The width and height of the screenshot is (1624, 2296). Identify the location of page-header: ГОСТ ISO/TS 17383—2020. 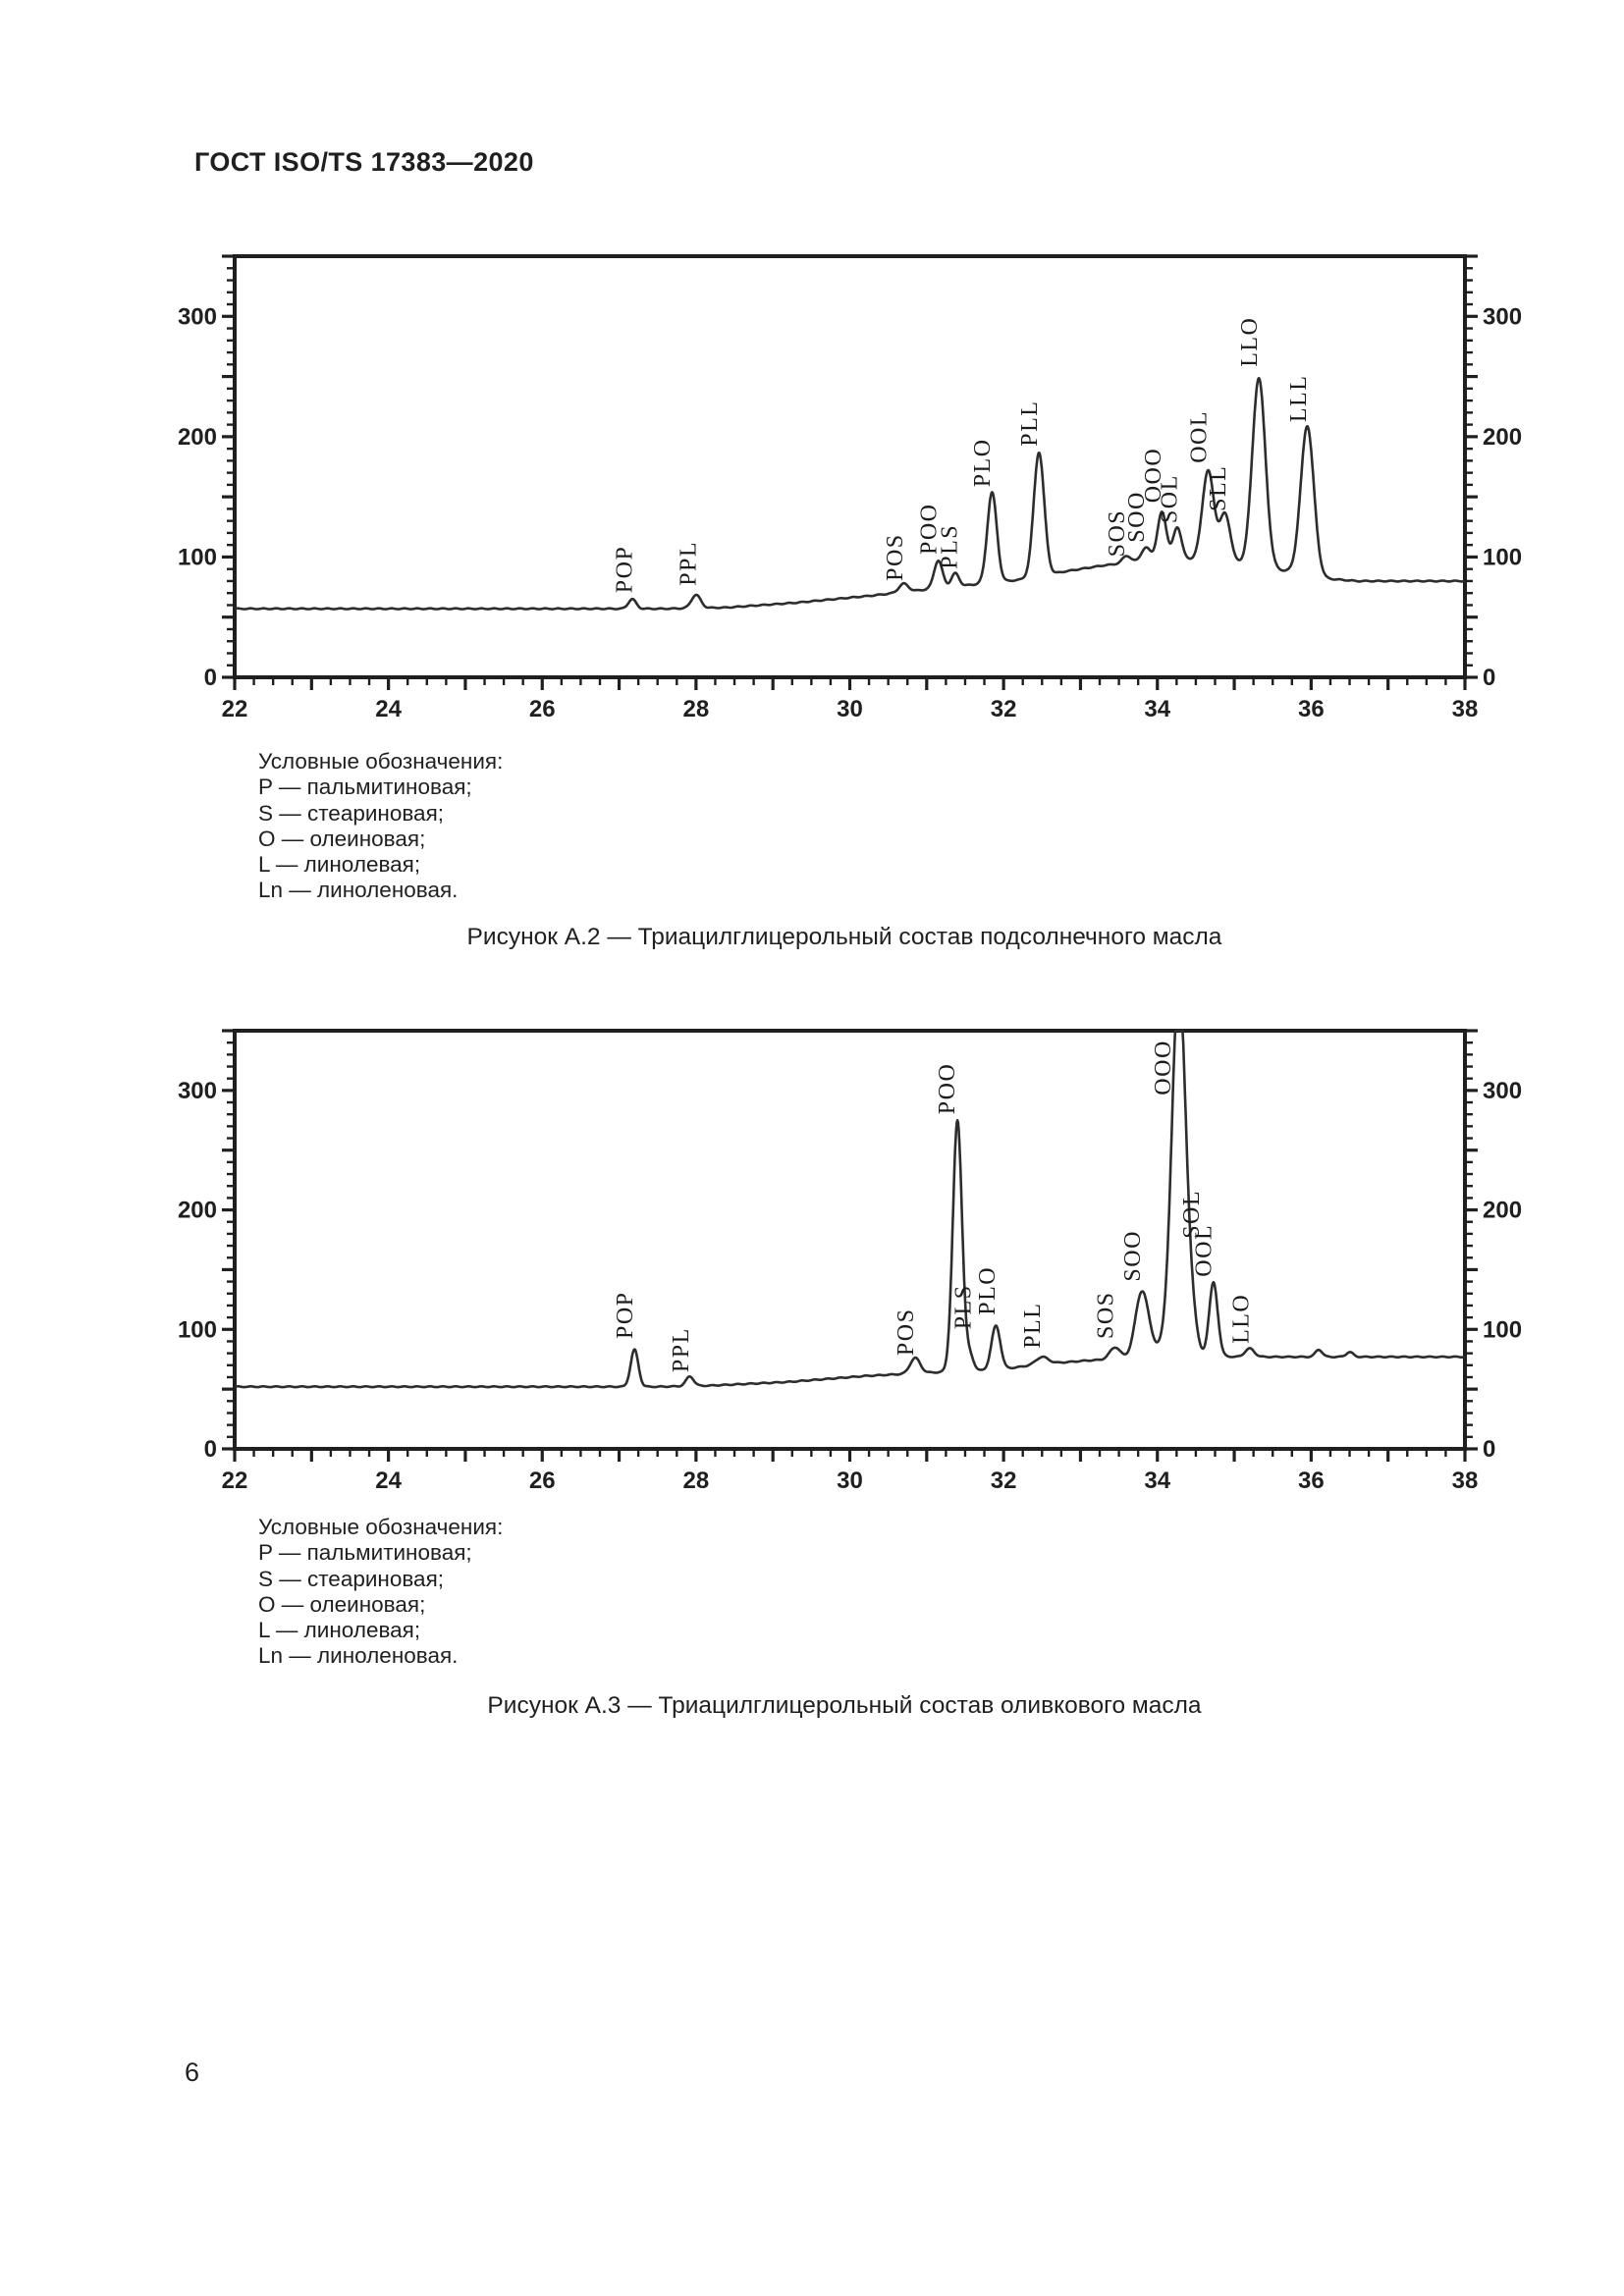
(364, 162).